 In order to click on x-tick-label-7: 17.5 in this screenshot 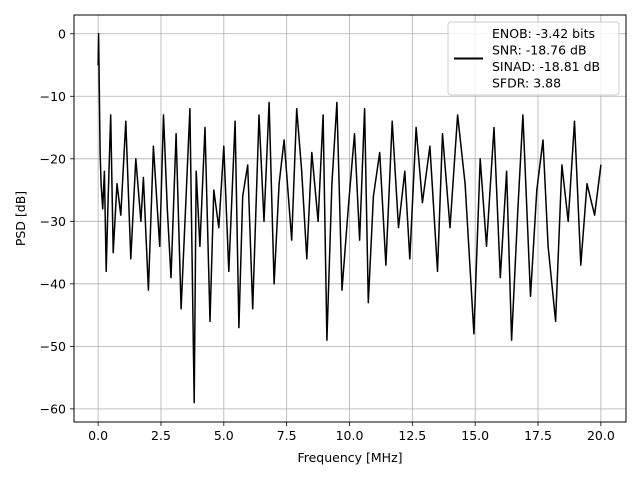, I will do `click(538, 435)`.